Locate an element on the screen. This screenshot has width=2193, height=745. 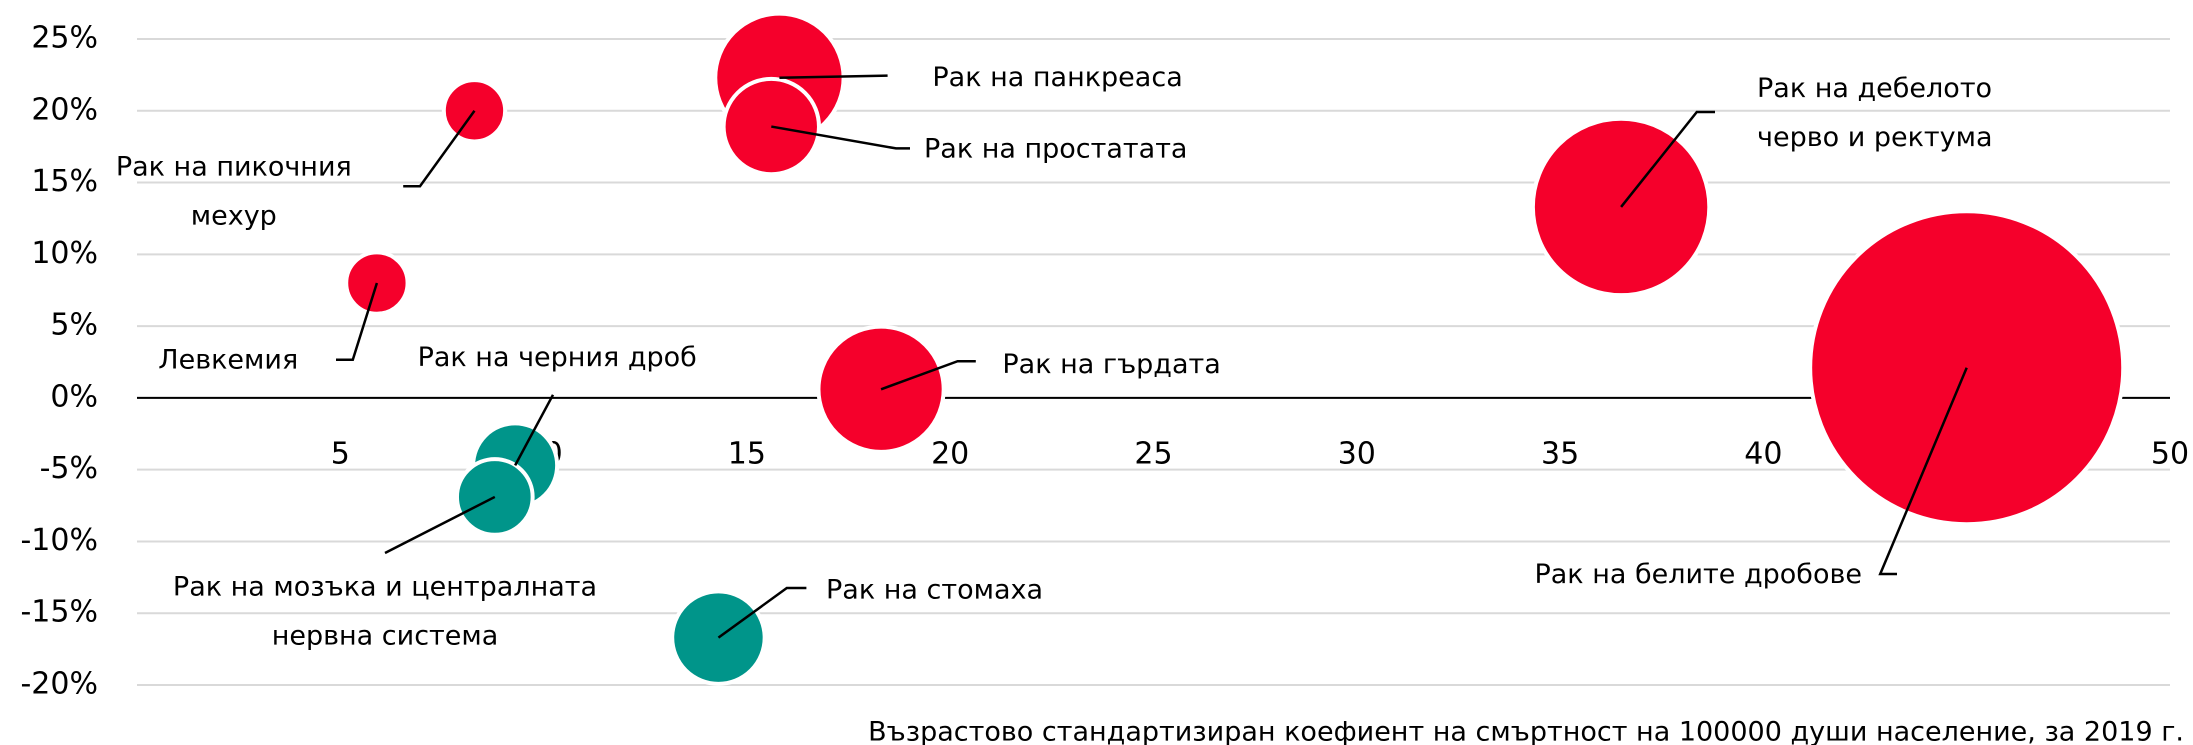
x-tick-label: 20 is located at coordinates (950, 453).